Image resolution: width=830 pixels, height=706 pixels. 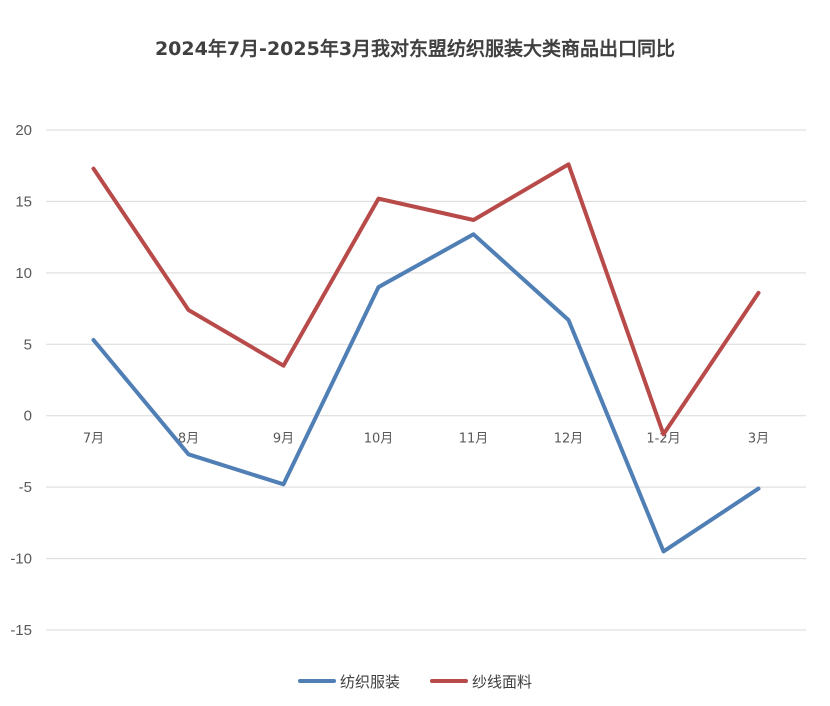 I want to click on y-tick-label: 0, so click(x=28, y=416).